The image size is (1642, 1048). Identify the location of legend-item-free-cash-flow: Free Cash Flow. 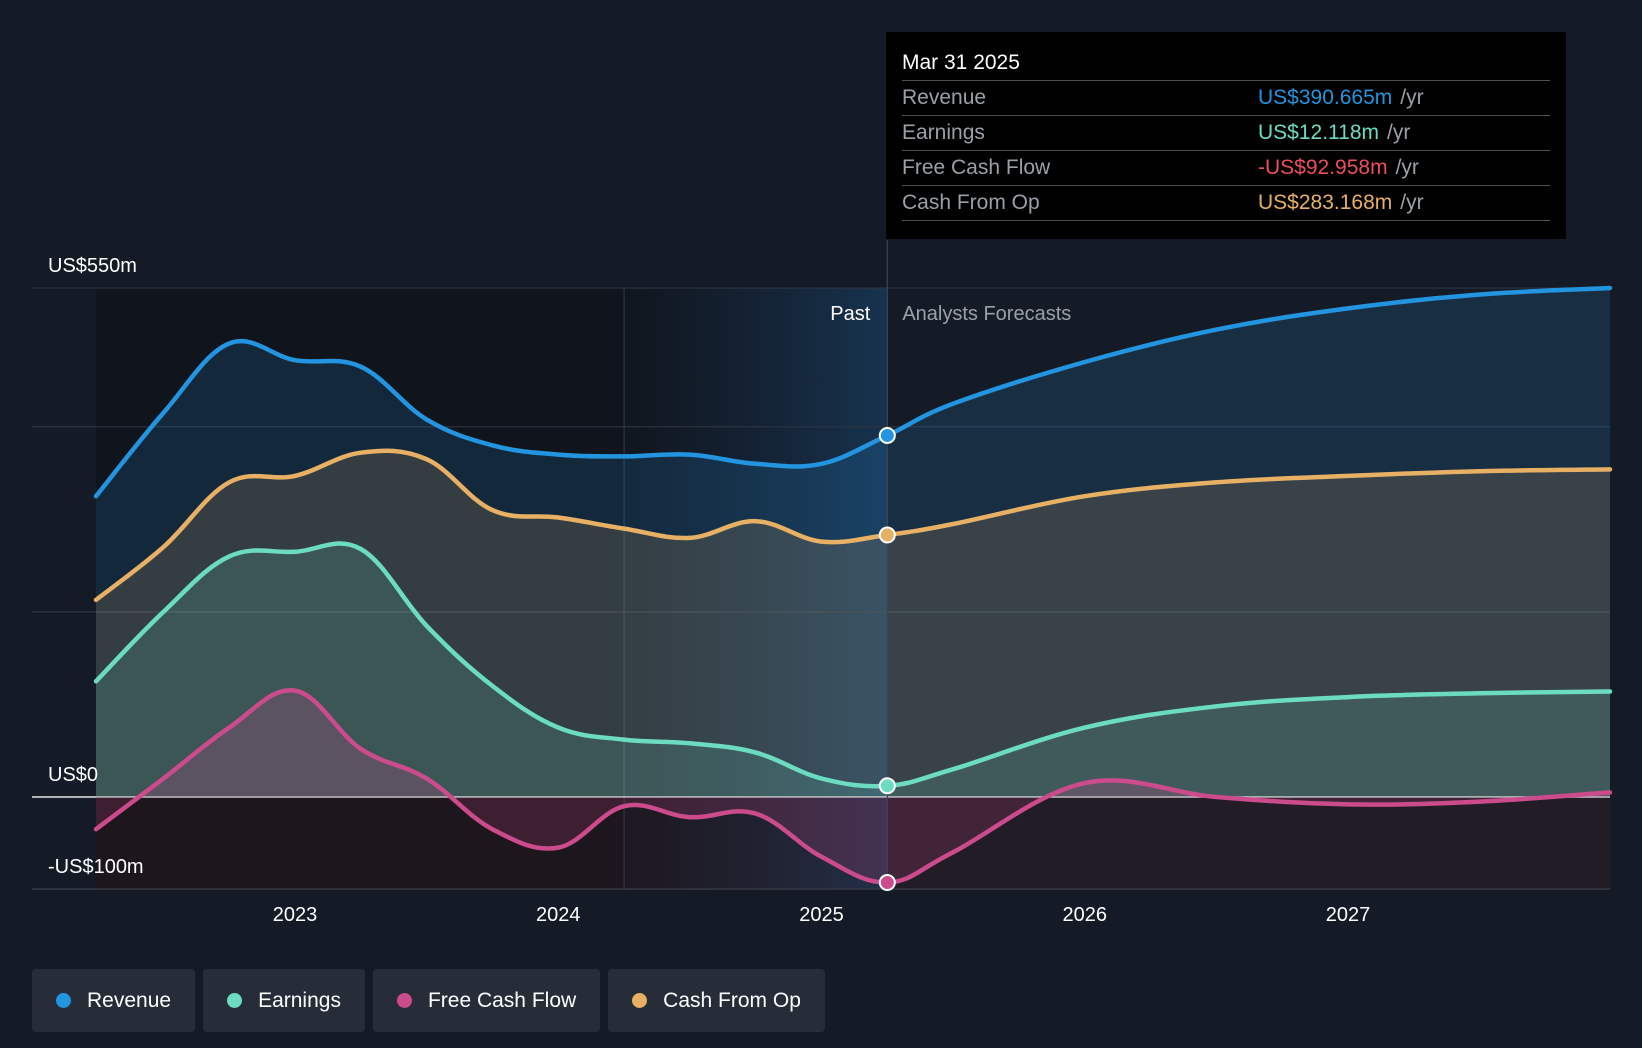
(486, 1000).